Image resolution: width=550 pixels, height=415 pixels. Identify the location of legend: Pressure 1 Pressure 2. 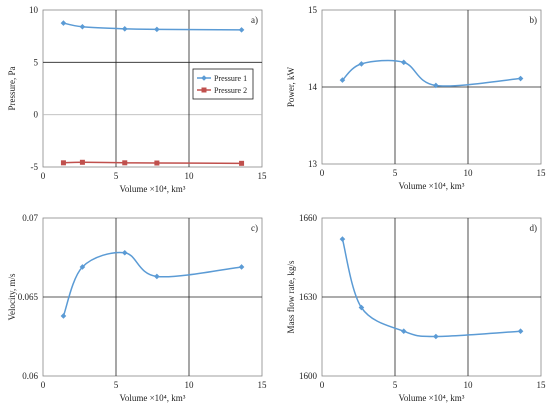
(223, 84).